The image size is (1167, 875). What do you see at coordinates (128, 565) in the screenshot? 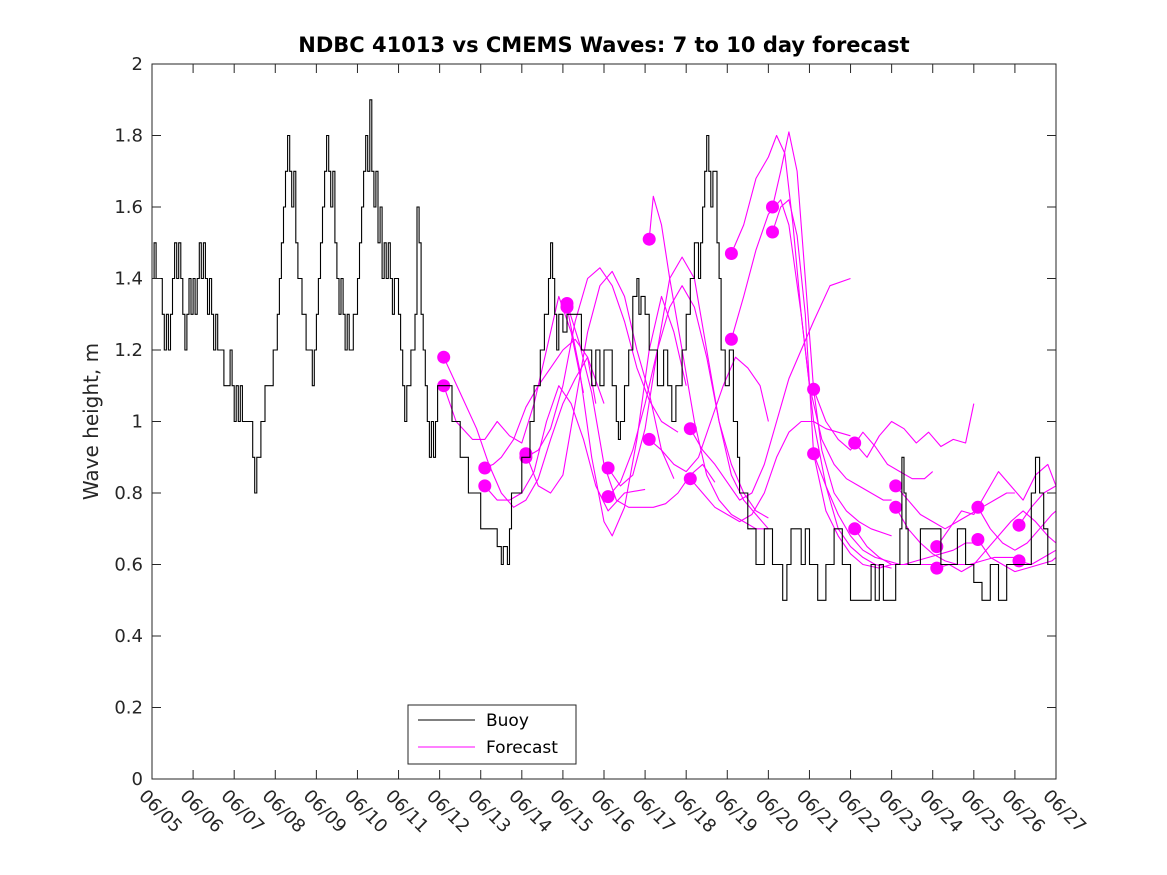
I see `y-tick-label: 0.6` at bounding box center [128, 565].